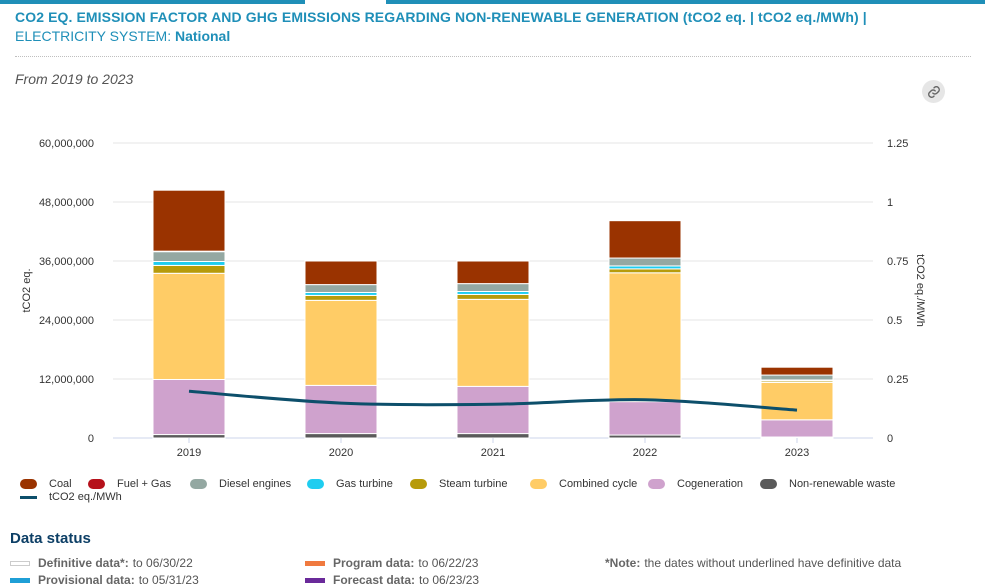  Describe the element at coordinates (60, 484) in the screenshot. I see `legend-label: Coal` at that location.